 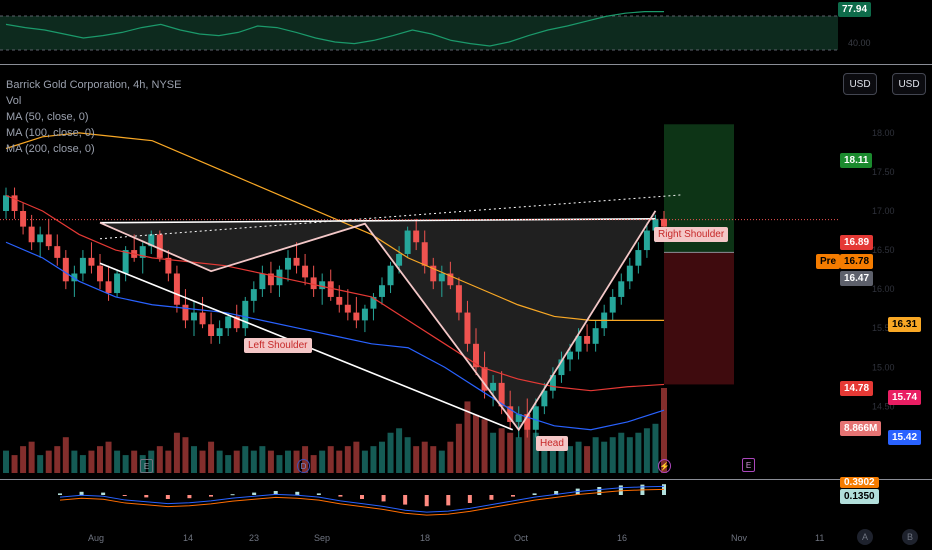 What do you see at coordinates (857, 278) in the screenshot?
I see `entry-price-tag: 16.47` at bounding box center [857, 278].